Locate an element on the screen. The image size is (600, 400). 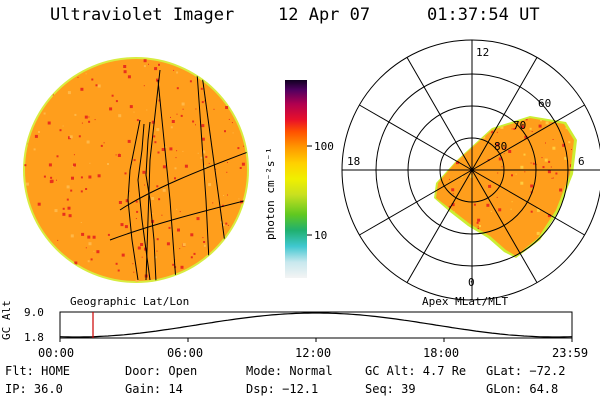
timeline-ytick-top: 9.0 is located at coordinates (34, 312).